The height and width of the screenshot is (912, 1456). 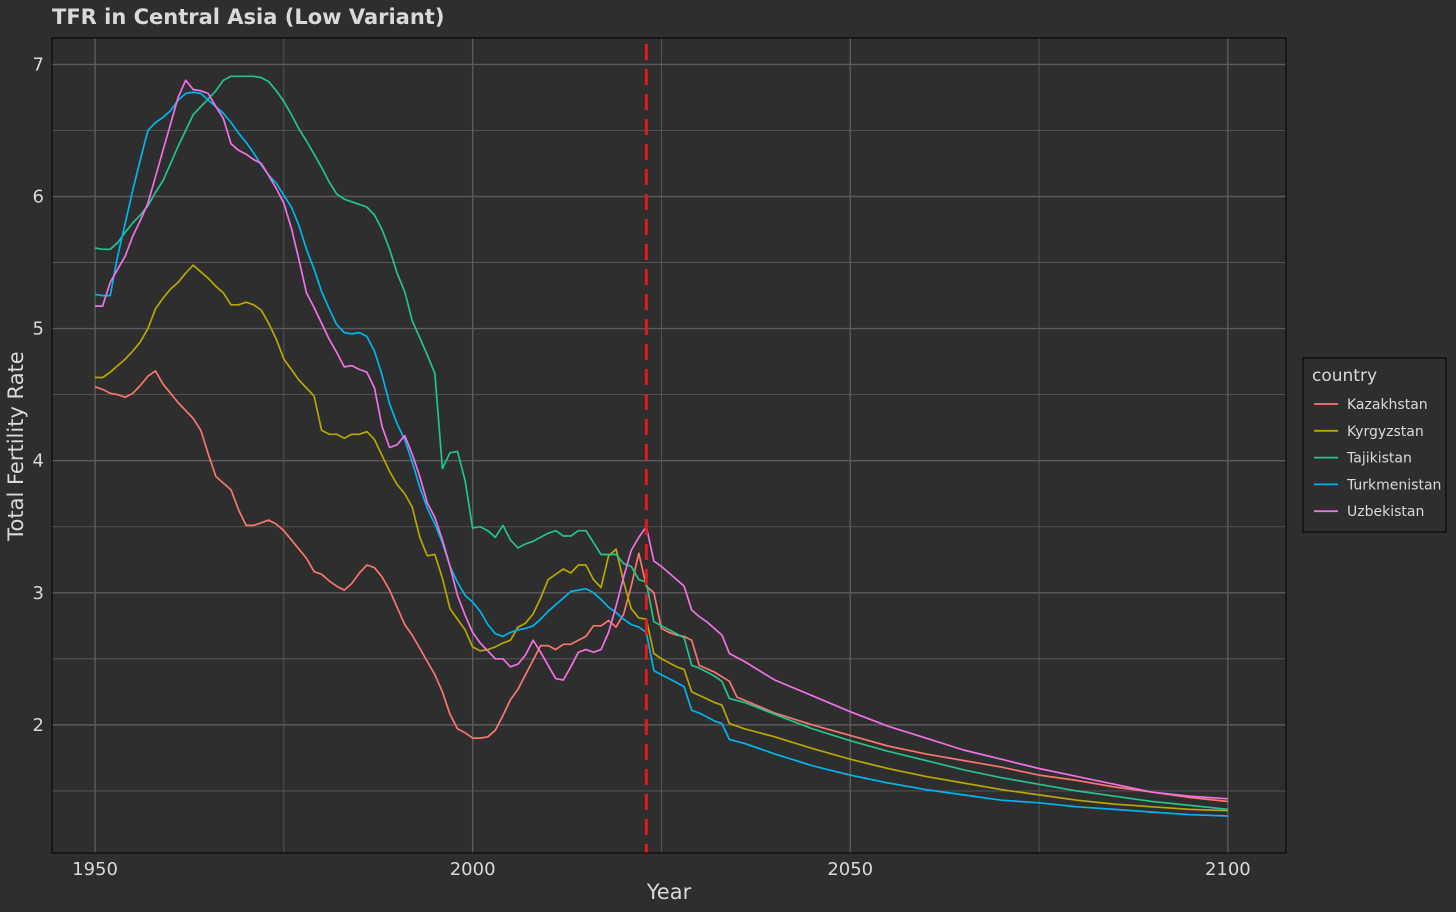 What do you see at coordinates (669, 892) in the screenshot?
I see `x-axis-title: Year` at bounding box center [669, 892].